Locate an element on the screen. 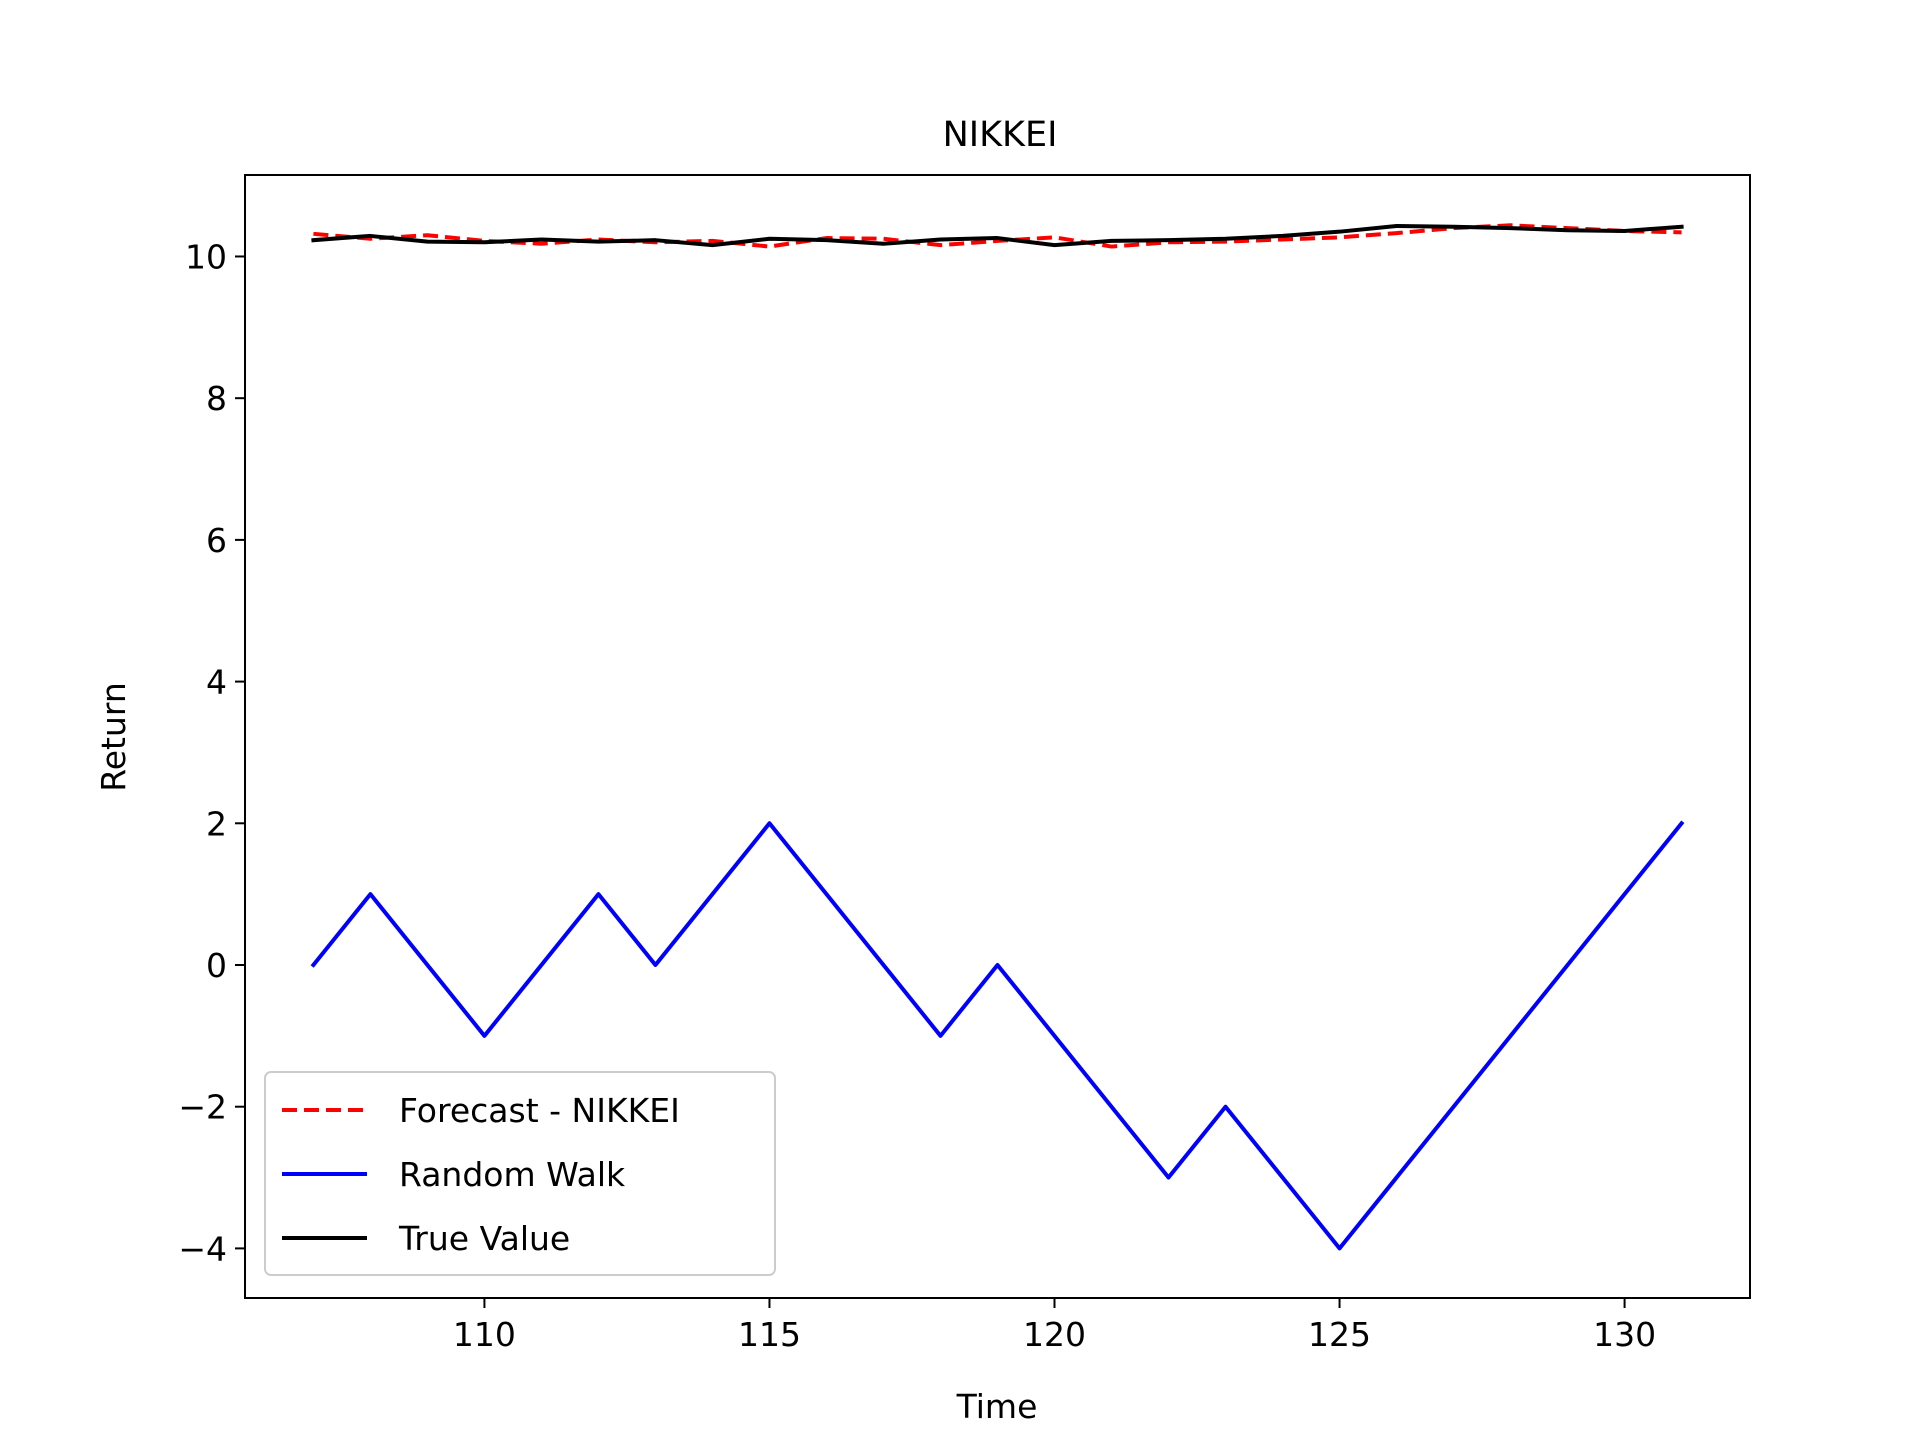  y-tick-label-0: −4 is located at coordinates (202, 1248).